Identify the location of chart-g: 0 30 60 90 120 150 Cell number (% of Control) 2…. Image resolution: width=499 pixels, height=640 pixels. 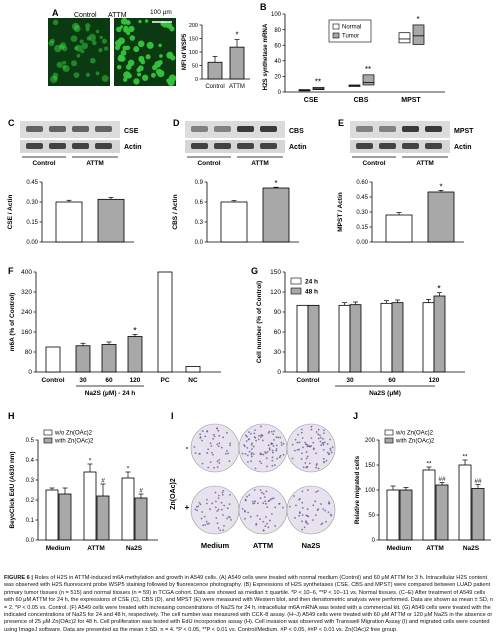
(360, 333).